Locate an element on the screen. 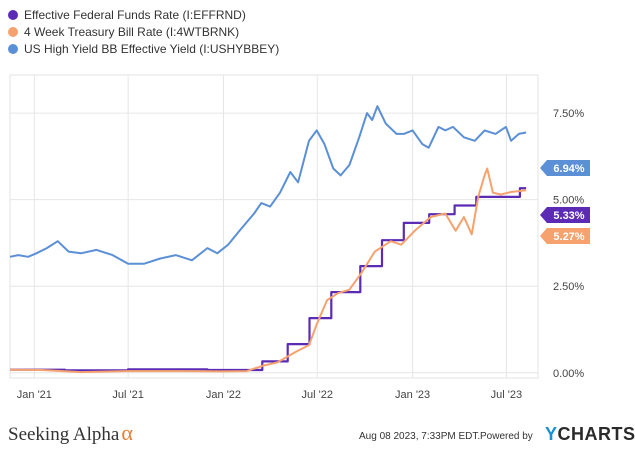 The width and height of the screenshot is (635, 450). end-labels: 6.94% 5.33% 5.27% is located at coordinates (565, 202).